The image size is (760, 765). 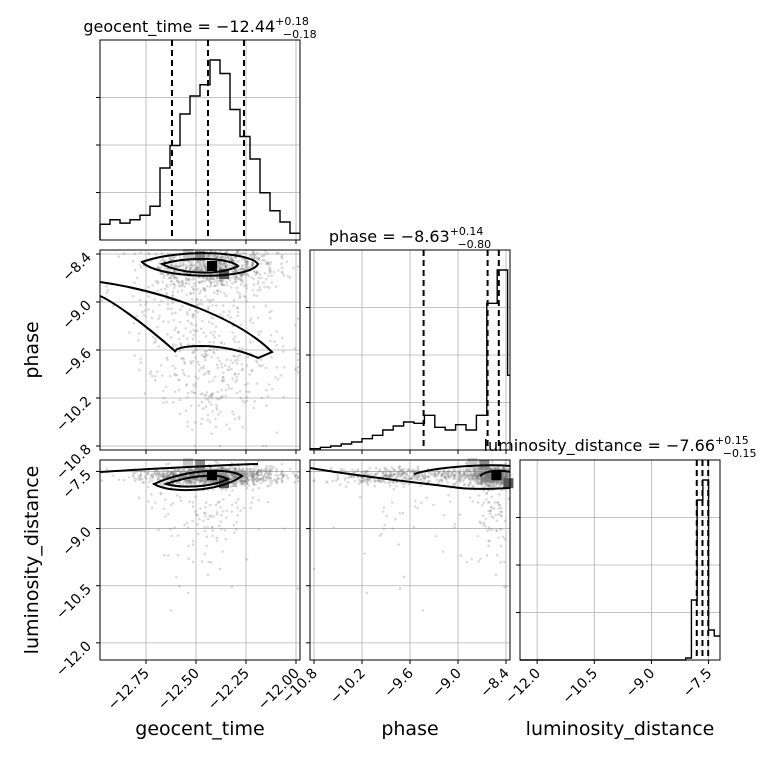 I want to click on panel-luminosity_distance-phase: −10.8 −10.2 −9.6 −9.0 −8.4, so click(x=396, y=582).